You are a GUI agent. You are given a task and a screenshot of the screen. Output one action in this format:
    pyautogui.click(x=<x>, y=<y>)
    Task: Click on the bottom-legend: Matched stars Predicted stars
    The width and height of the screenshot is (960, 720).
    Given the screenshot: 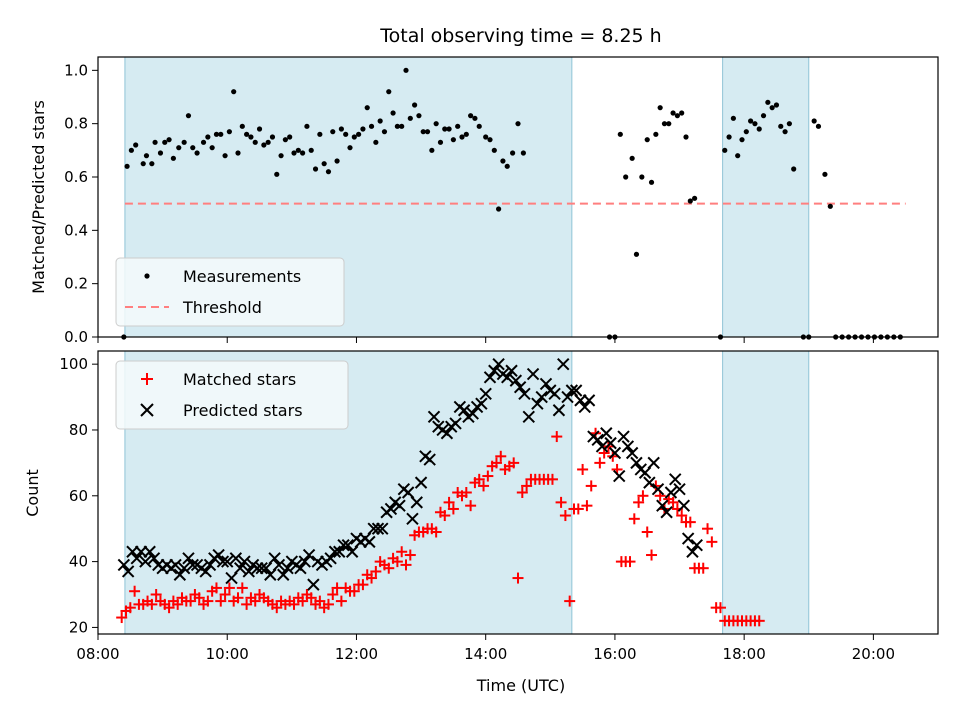 What is the action you would take?
    pyautogui.click(x=232, y=395)
    